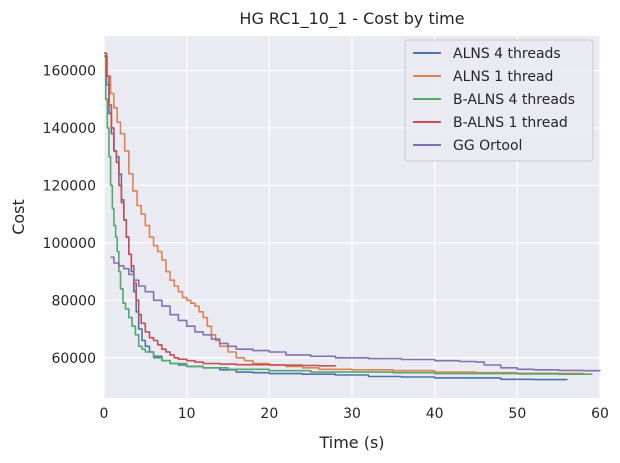 The height and width of the screenshot is (463, 620). Describe the element at coordinates (517, 414) in the screenshot. I see `x-tick-label: 50` at that location.